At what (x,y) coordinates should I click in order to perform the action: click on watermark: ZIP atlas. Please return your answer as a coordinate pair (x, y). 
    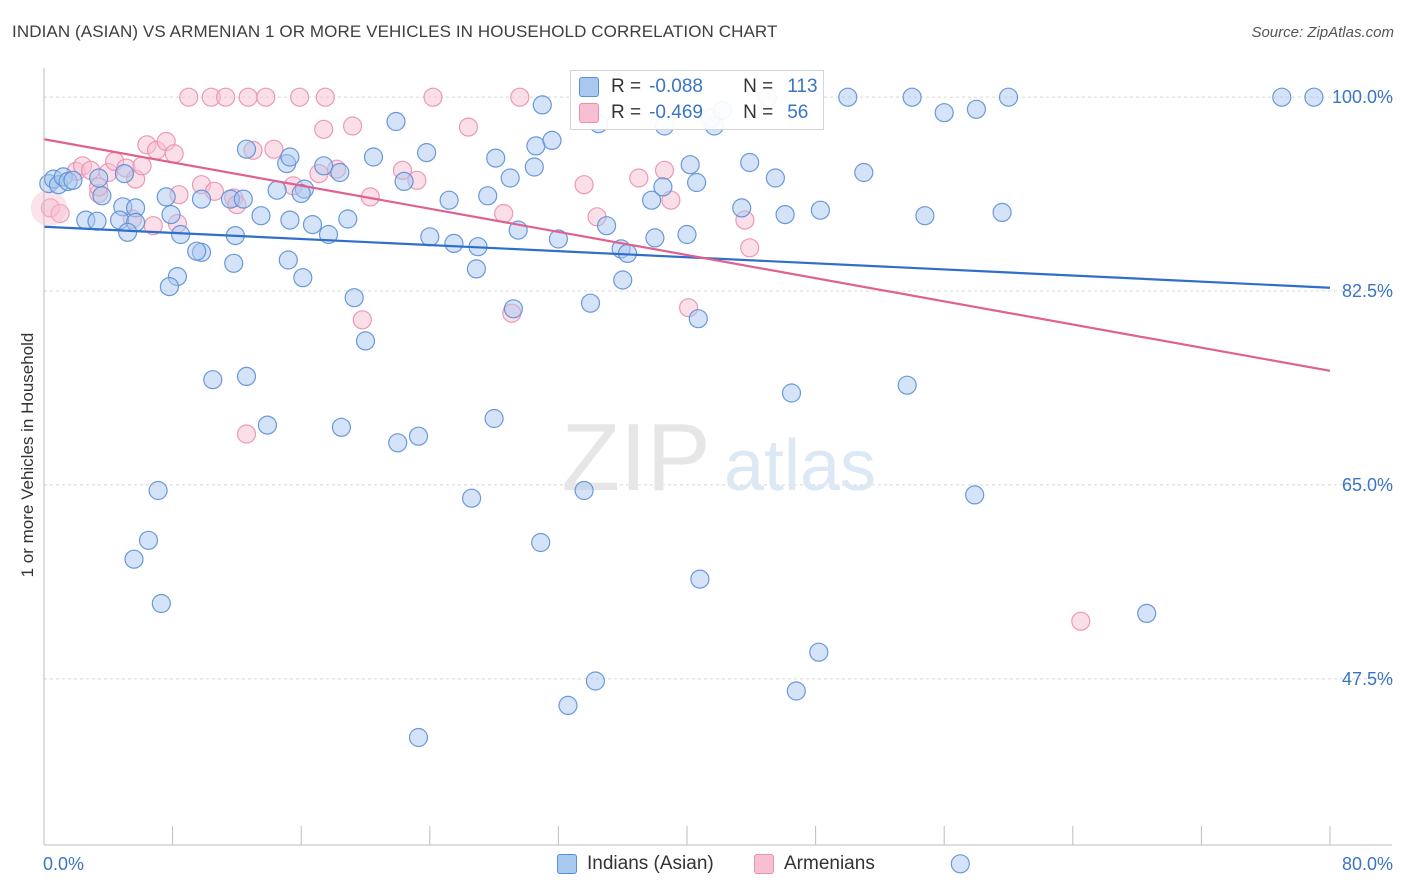
    Looking at the image, I should click on (718, 457).